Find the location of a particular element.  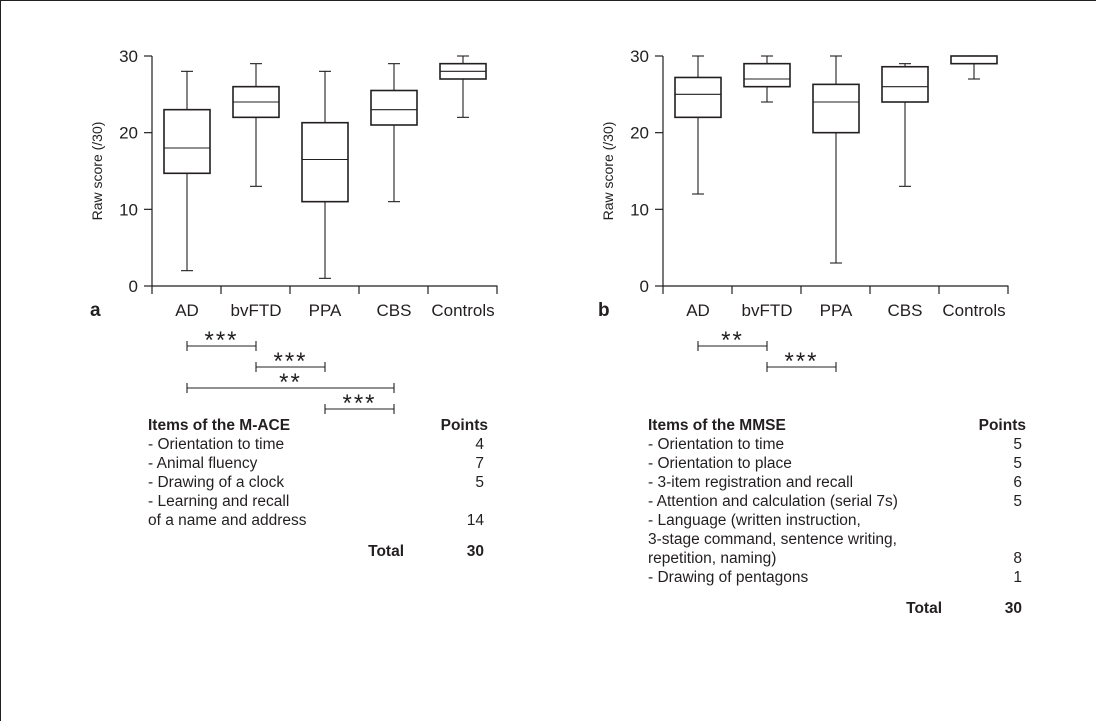

table-header: Items of the MMSE Points is located at coordinates (837, 425).